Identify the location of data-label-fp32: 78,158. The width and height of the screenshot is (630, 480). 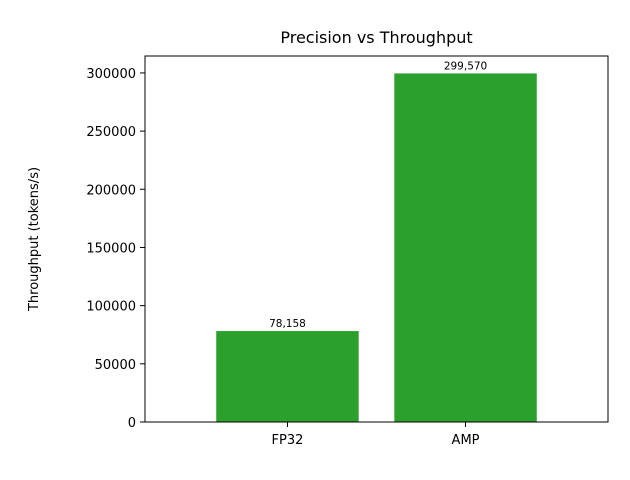
(287, 324).